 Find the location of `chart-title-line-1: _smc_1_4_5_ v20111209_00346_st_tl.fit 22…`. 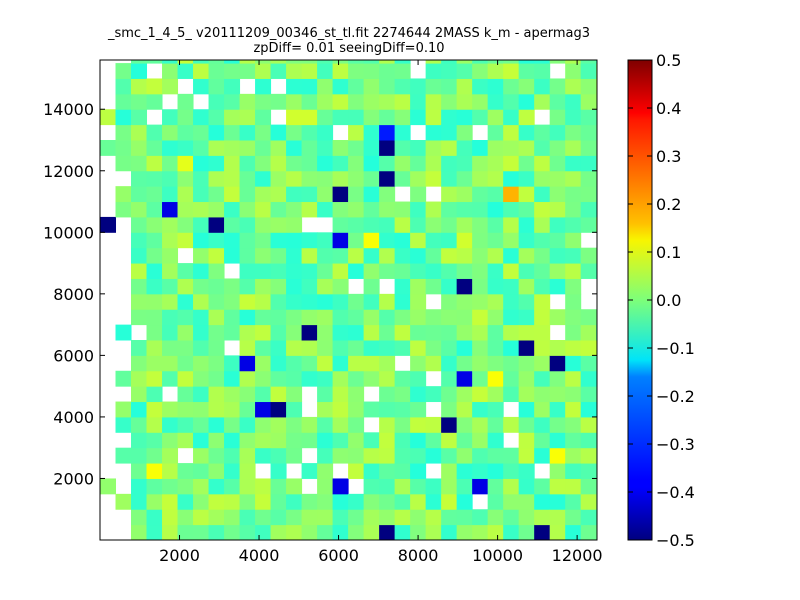

chart-title-line-1: _smc_1_4_5_ v20111209_00346_st_tl.fit 22… is located at coordinates (348, 33).